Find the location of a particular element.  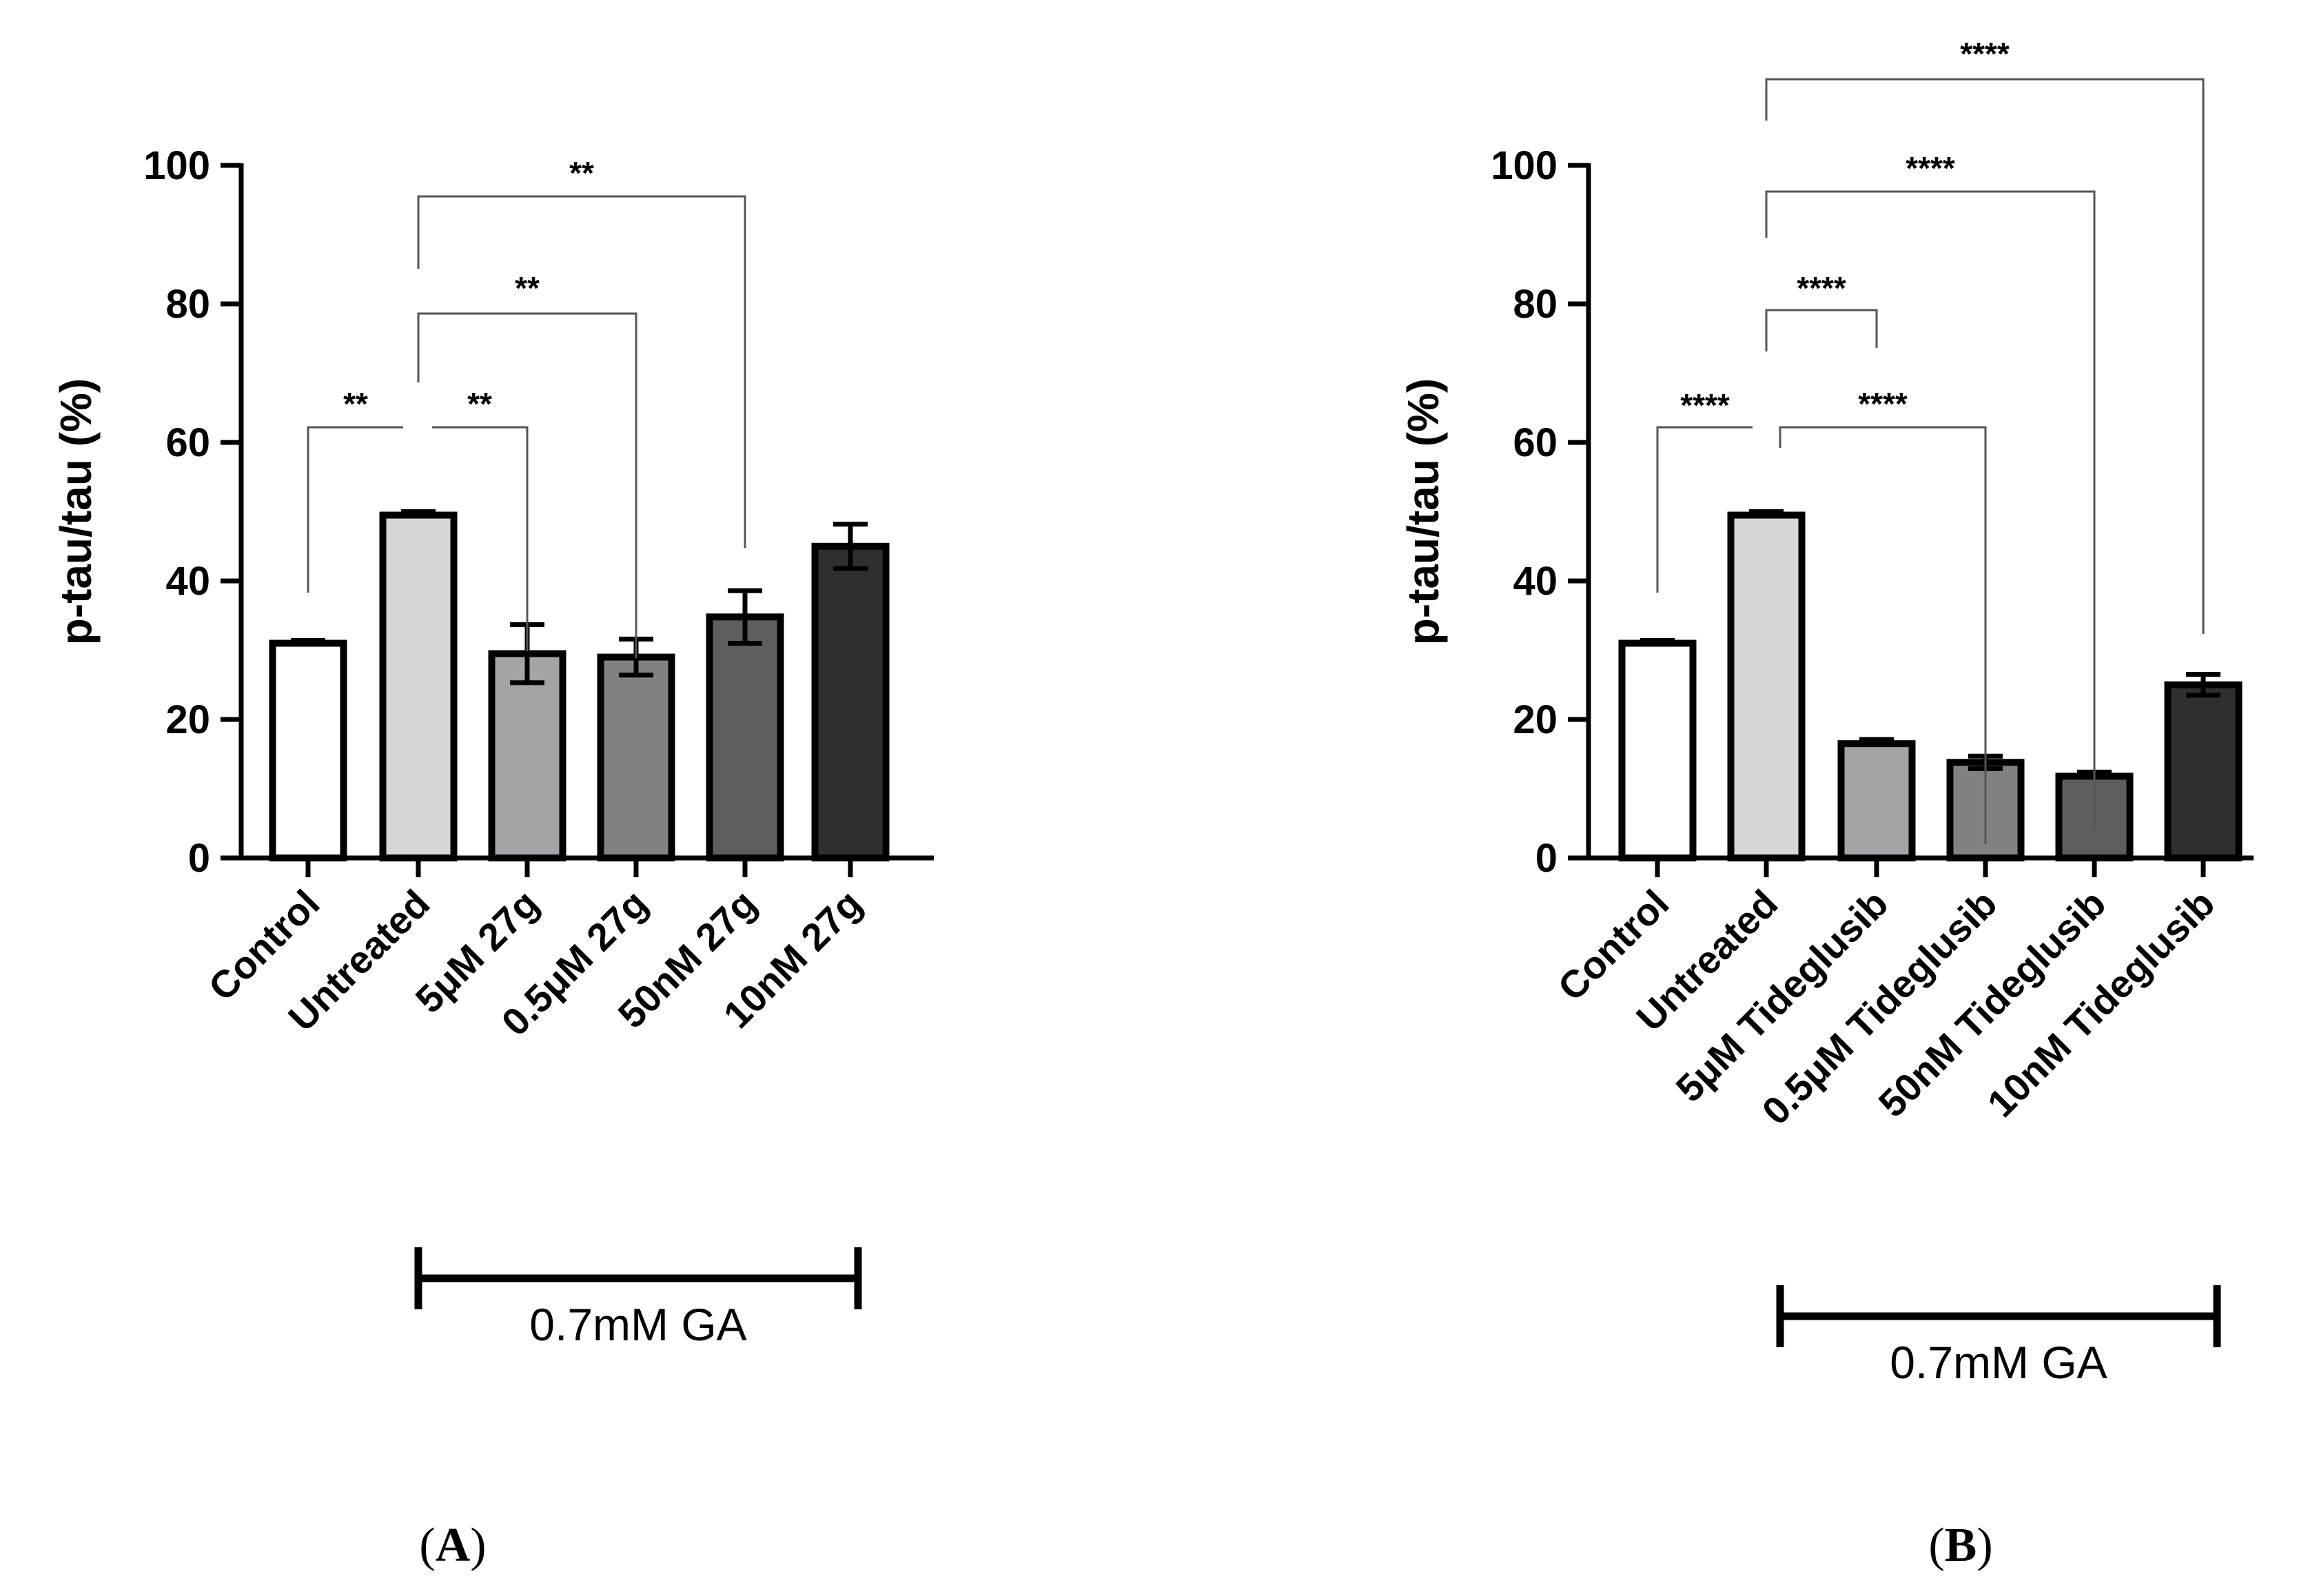

significance-label-2: ** is located at coordinates (527, 288).